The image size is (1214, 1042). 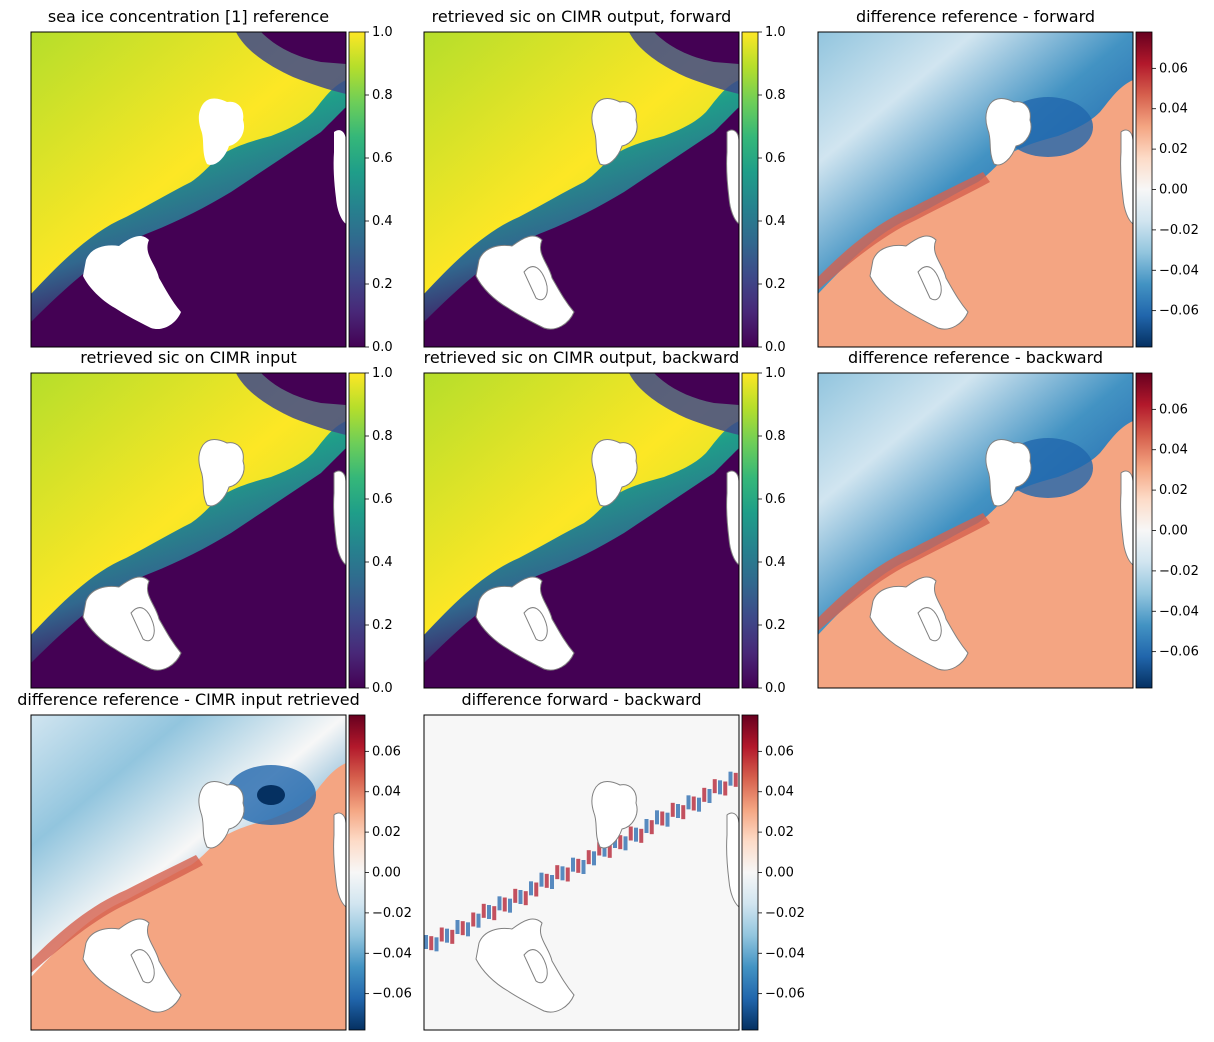 I want to click on colorbar: −0.06 −0.04 −0.02 0.00 0.02 0.04 0.06, so click(x=773, y=872).